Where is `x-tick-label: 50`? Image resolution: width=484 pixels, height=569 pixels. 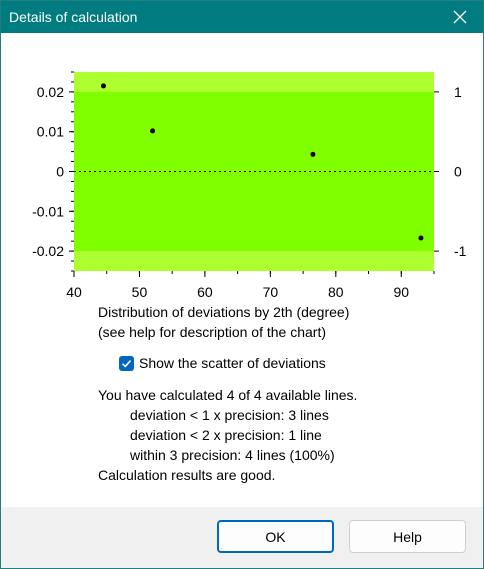 x-tick-label: 50 is located at coordinates (140, 292).